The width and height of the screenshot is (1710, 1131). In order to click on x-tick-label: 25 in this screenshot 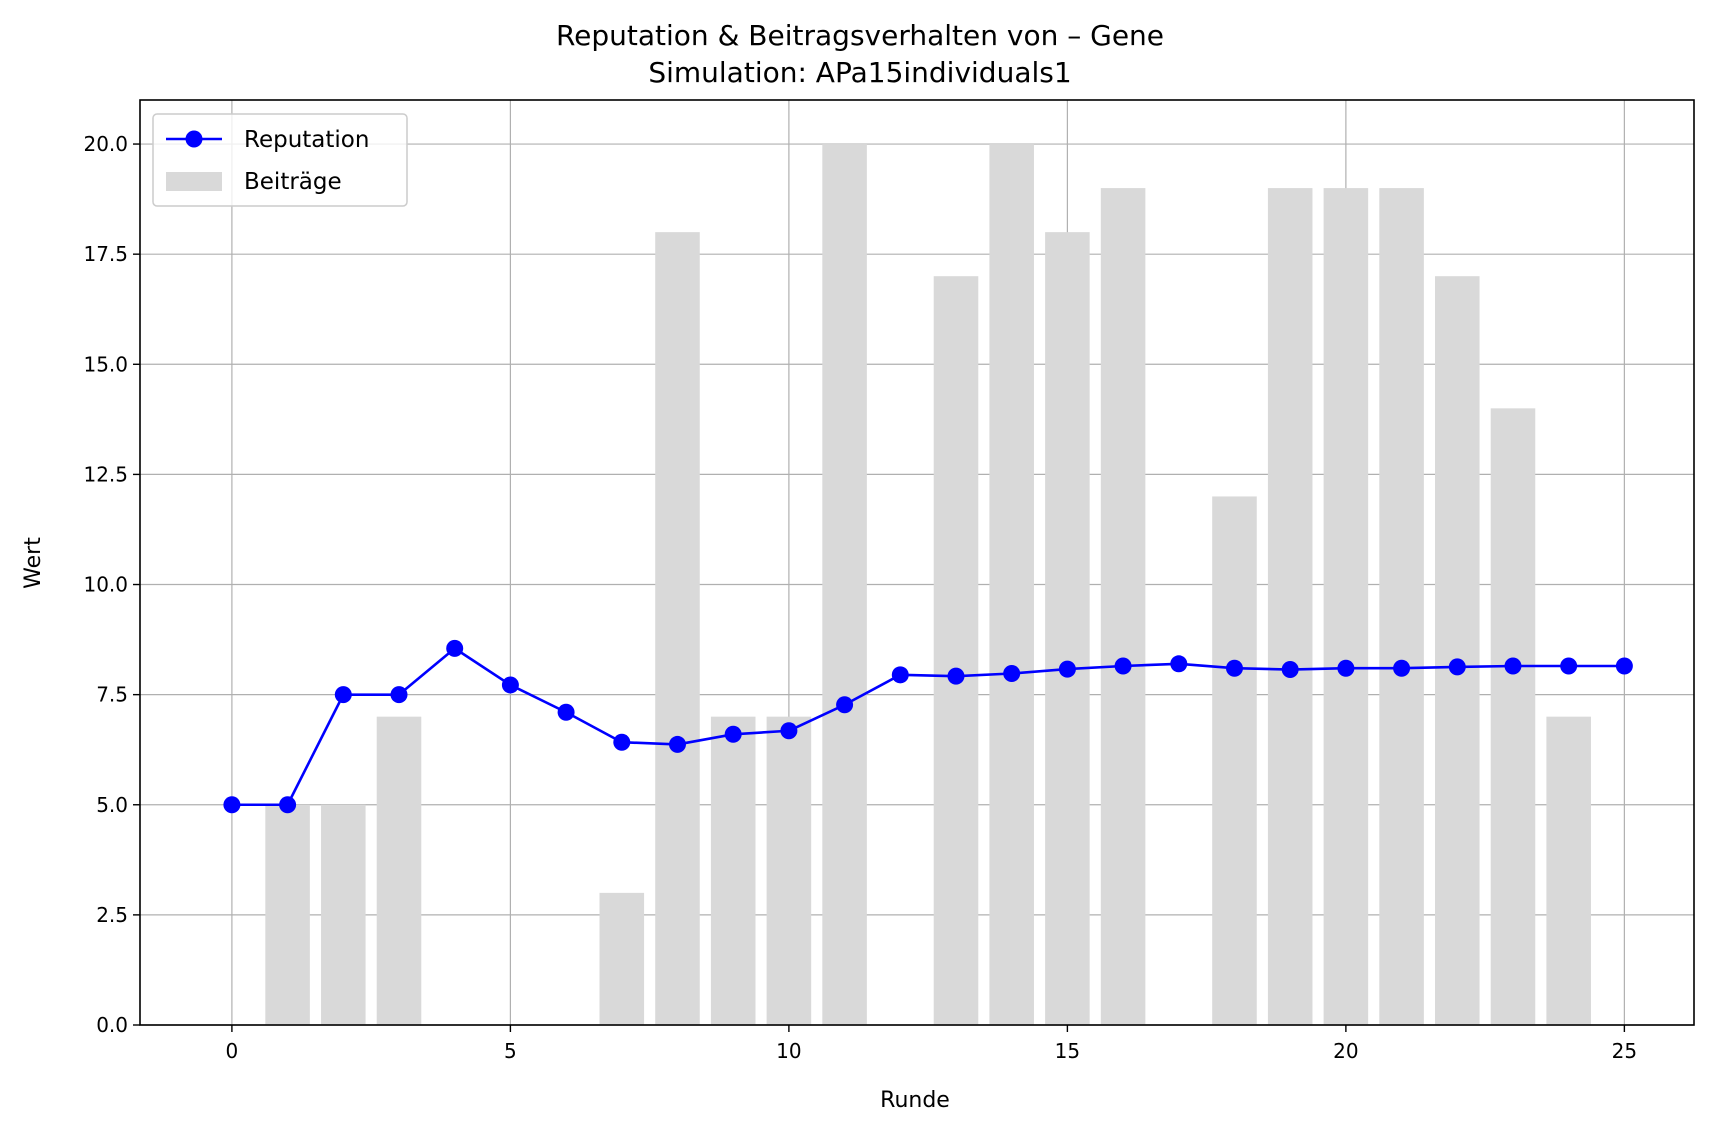, I will do `click(1624, 1051)`.